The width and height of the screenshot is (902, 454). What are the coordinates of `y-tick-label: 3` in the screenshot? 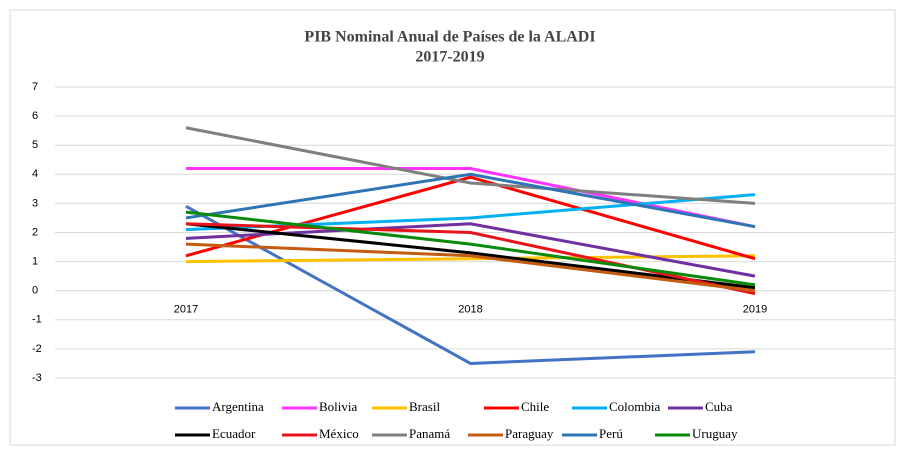 It's located at (35, 203).